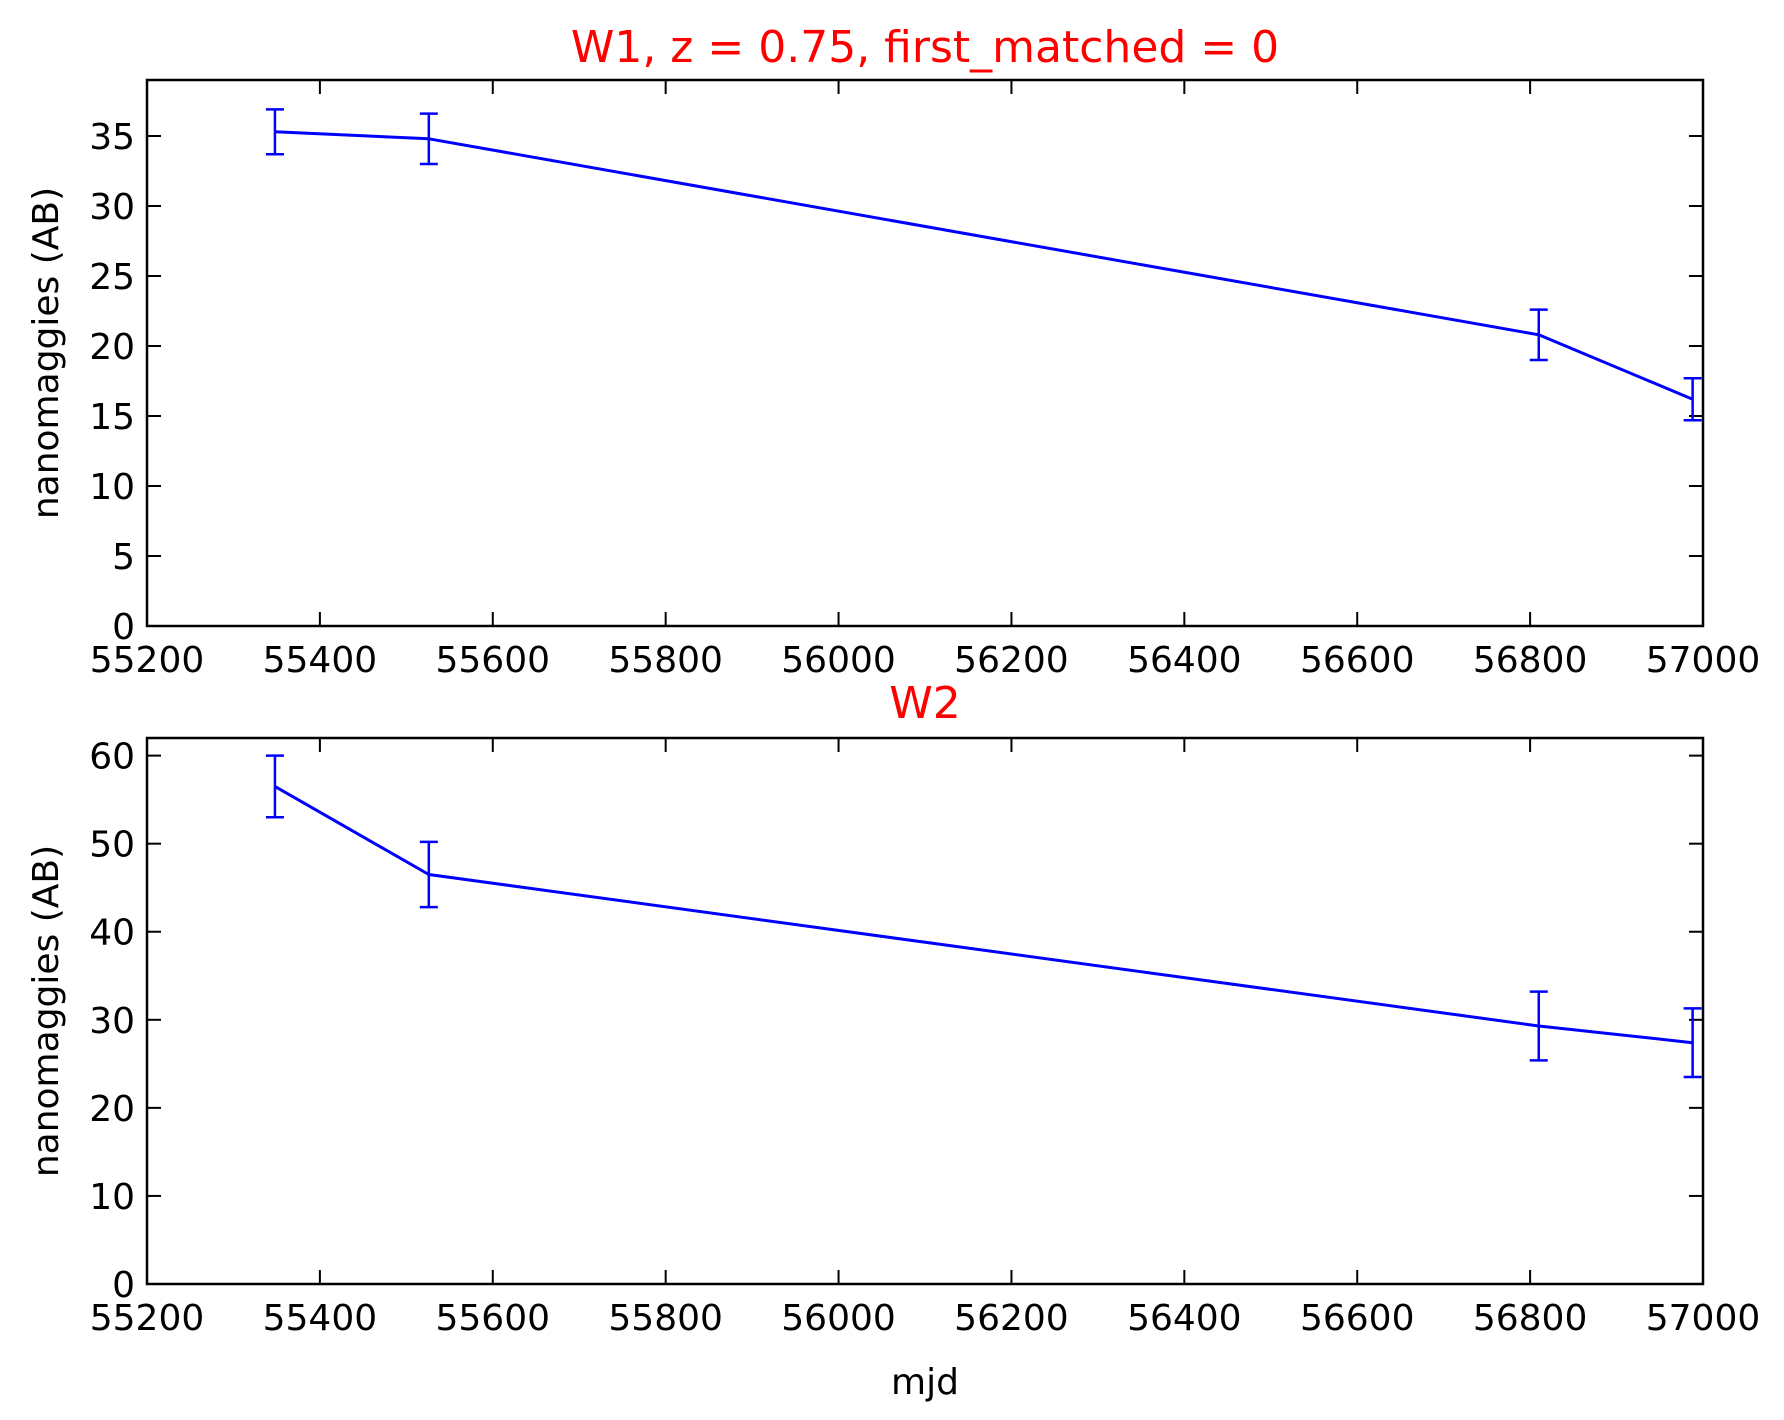  I want to click on w2-x-tick-label: 55600, so click(493, 1318).